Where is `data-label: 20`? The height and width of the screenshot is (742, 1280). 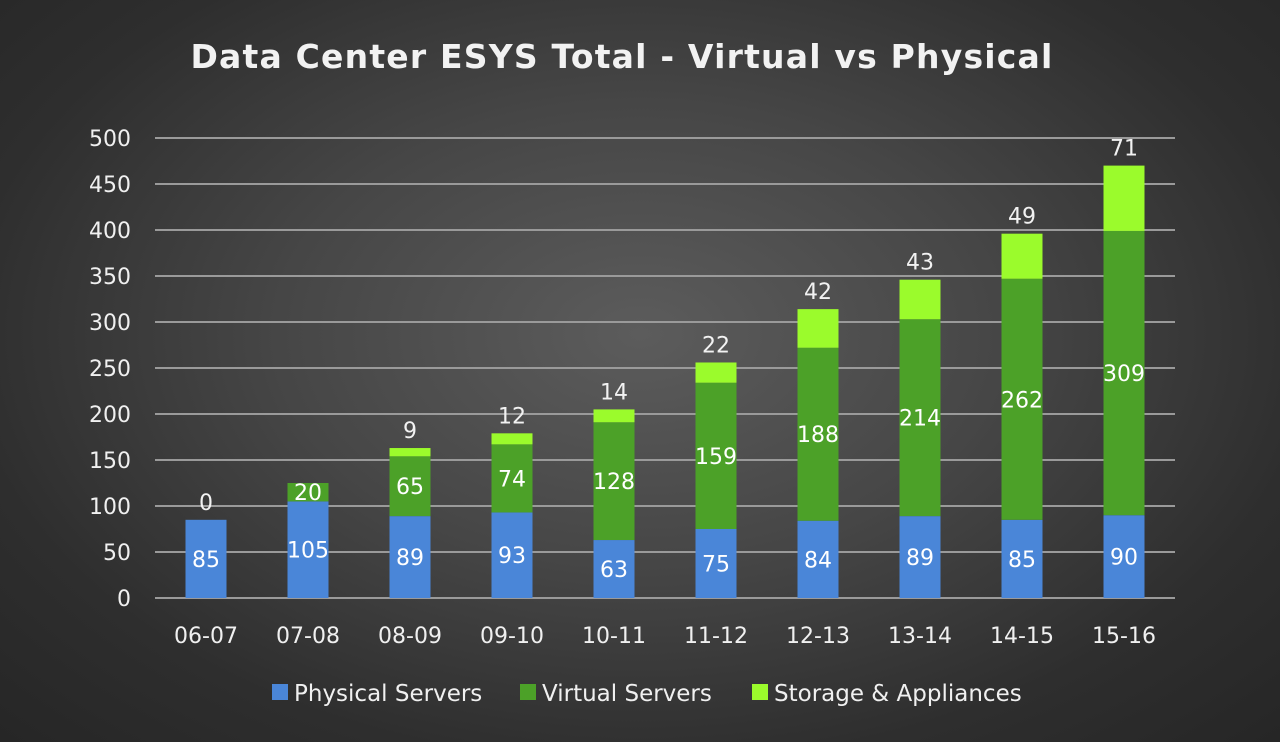 data-label: 20 is located at coordinates (308, 493).